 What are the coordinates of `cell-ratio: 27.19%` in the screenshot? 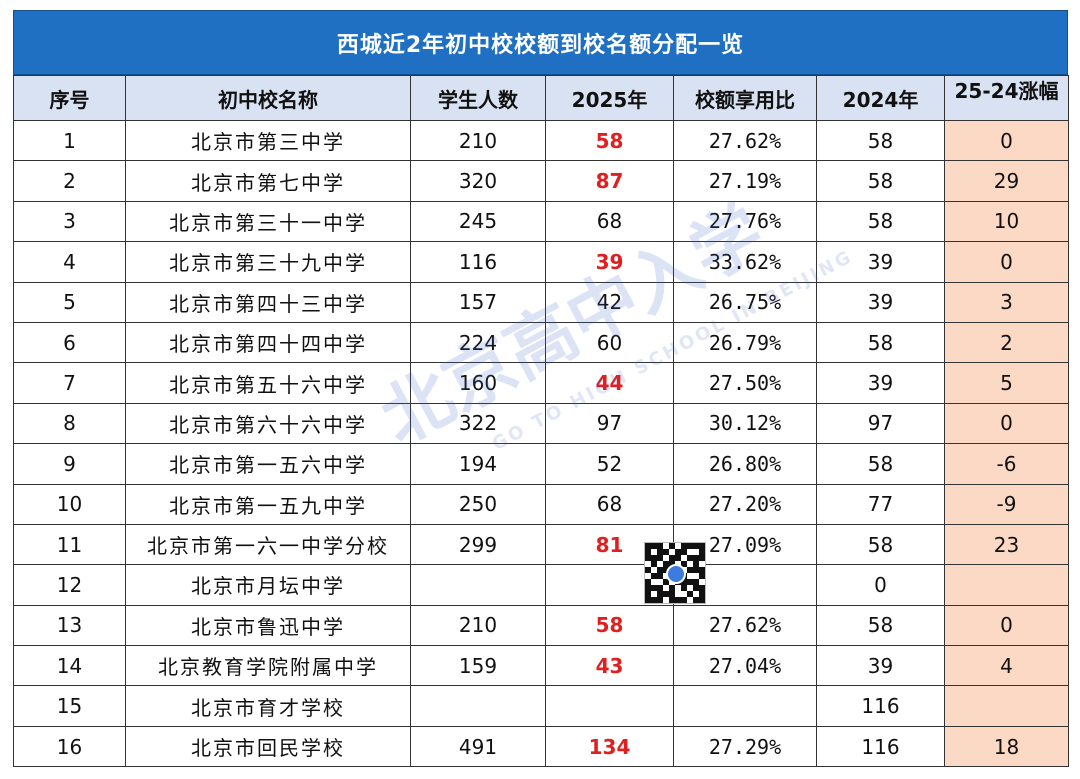 It's located at (745, 181).